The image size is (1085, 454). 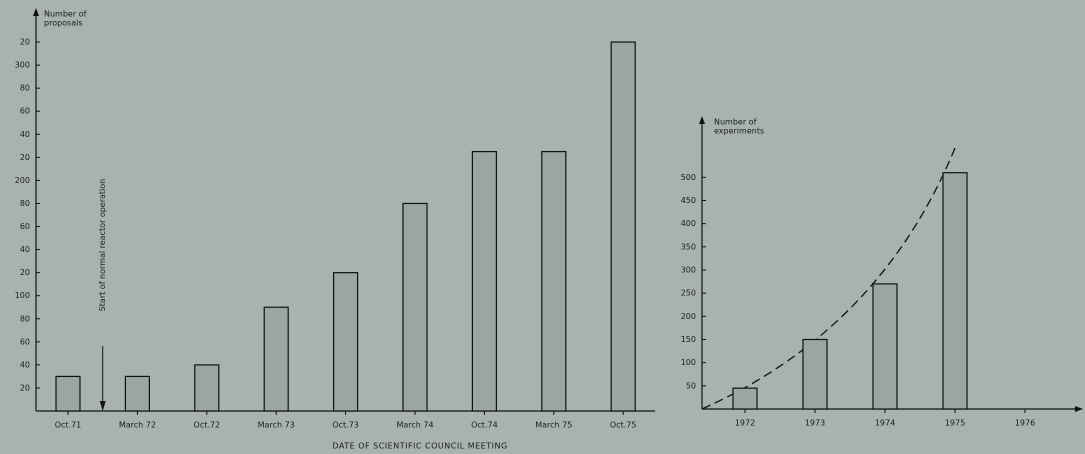 What do you see at coordinates (102, 406) in the screenshot?
I see `annotation-arrow-head` at bounding box center [102, 406].